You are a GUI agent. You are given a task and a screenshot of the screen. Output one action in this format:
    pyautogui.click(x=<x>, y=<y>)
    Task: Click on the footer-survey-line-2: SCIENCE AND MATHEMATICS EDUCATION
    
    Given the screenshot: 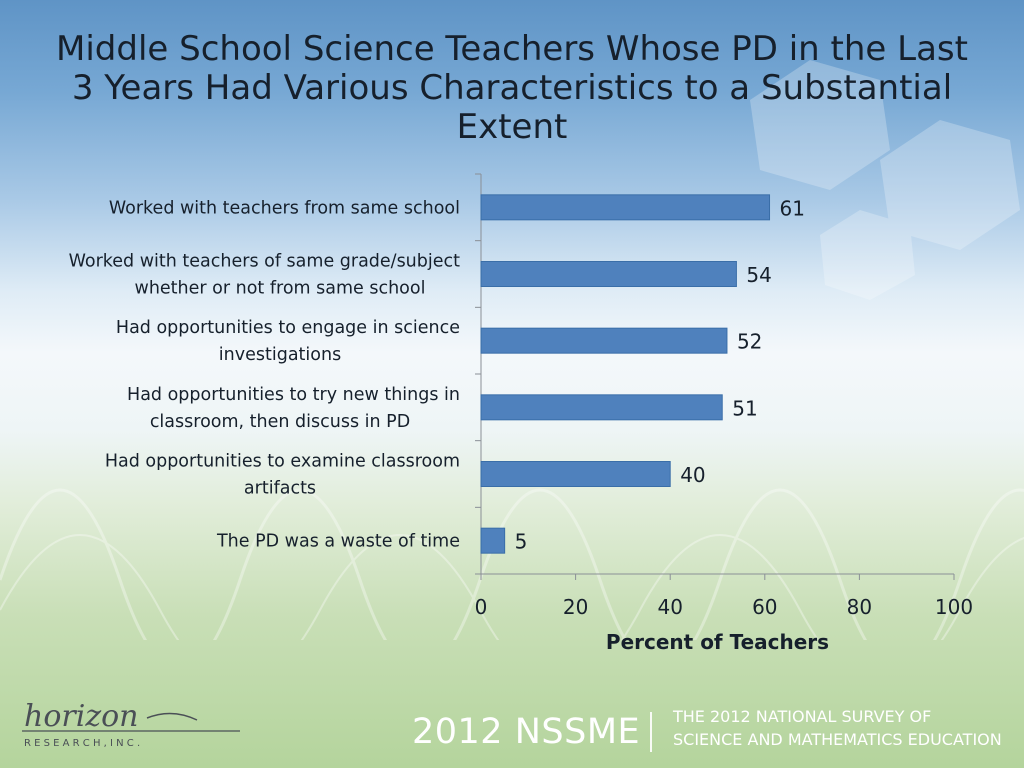 What is the action you would take?
    pyautogui.click(x=837, y=739)
    